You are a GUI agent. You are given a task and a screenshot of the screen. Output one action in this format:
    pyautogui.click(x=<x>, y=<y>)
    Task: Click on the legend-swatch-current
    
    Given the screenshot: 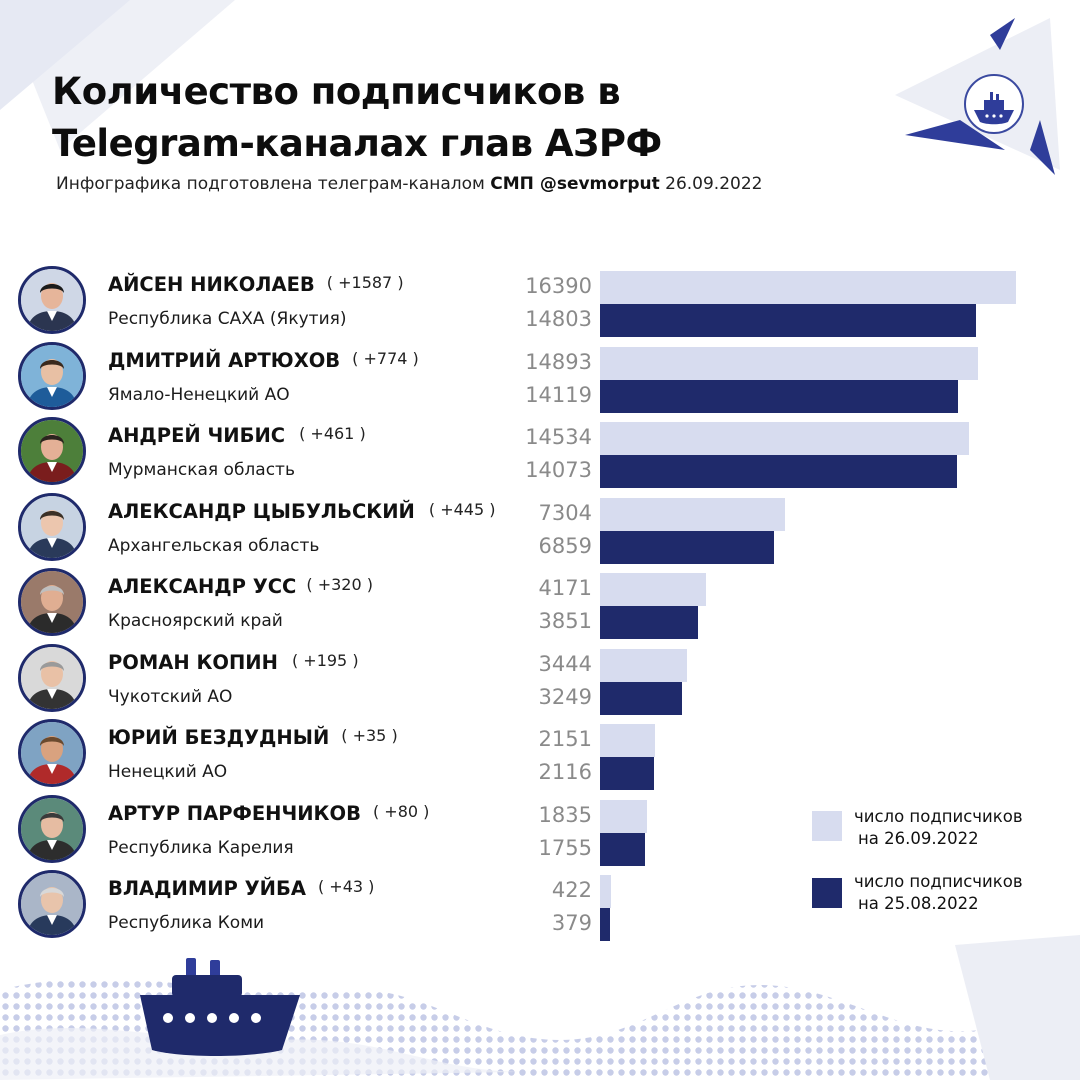 What is the action you would take?
    pyautogui.click(x=827, y=826)
    